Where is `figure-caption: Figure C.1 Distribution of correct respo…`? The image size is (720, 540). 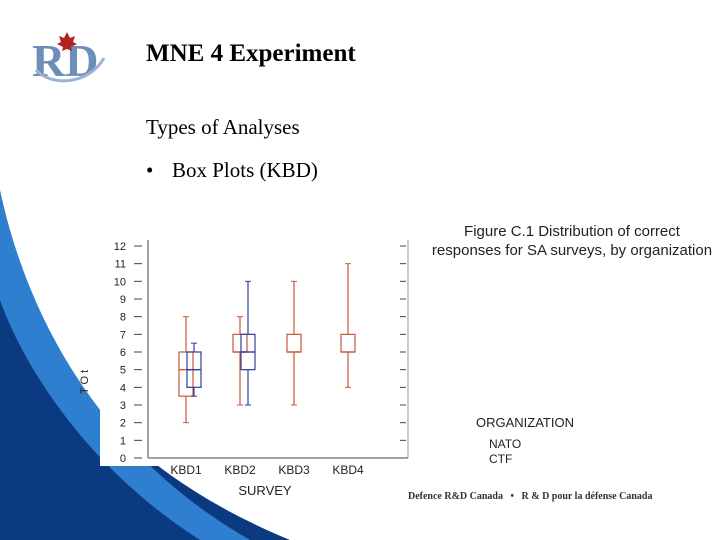
figure-caption: Figure C.1 Distribution of correct respo… is located at coordinates (572, 241).